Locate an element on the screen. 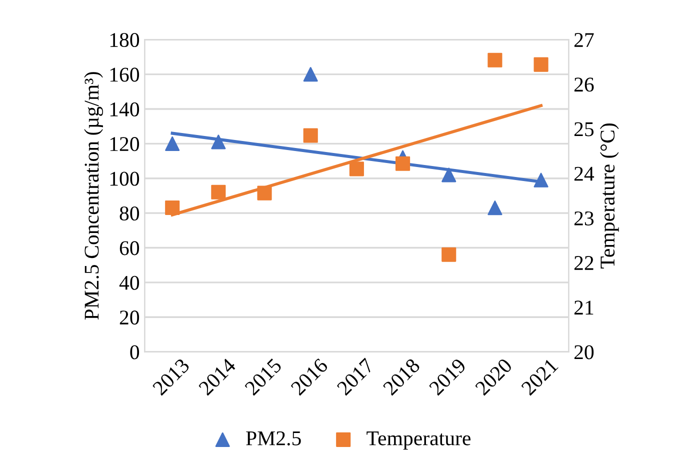 This screenshot has width=673, height=466. y2-axis-title: Temperature (°C) is located at coordinates (609, 196).